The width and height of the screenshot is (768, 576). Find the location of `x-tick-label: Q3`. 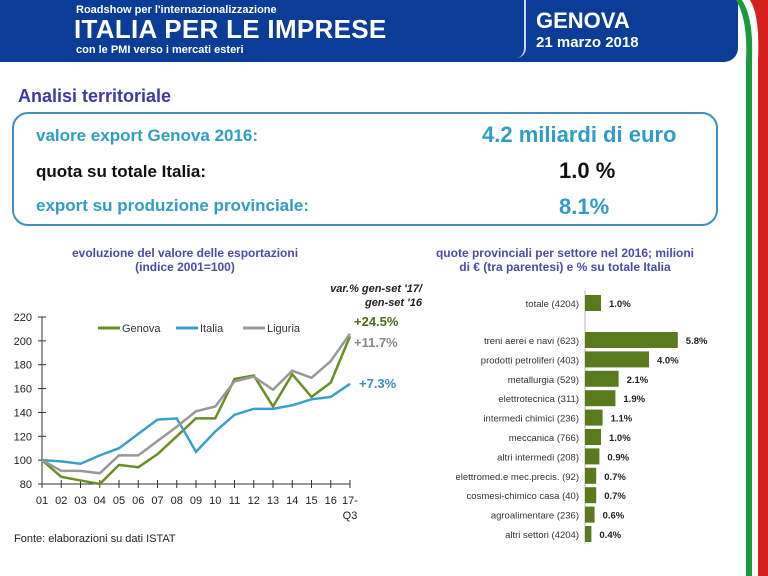

x-tick-label: Q3 is located at coordinates (350, 516).